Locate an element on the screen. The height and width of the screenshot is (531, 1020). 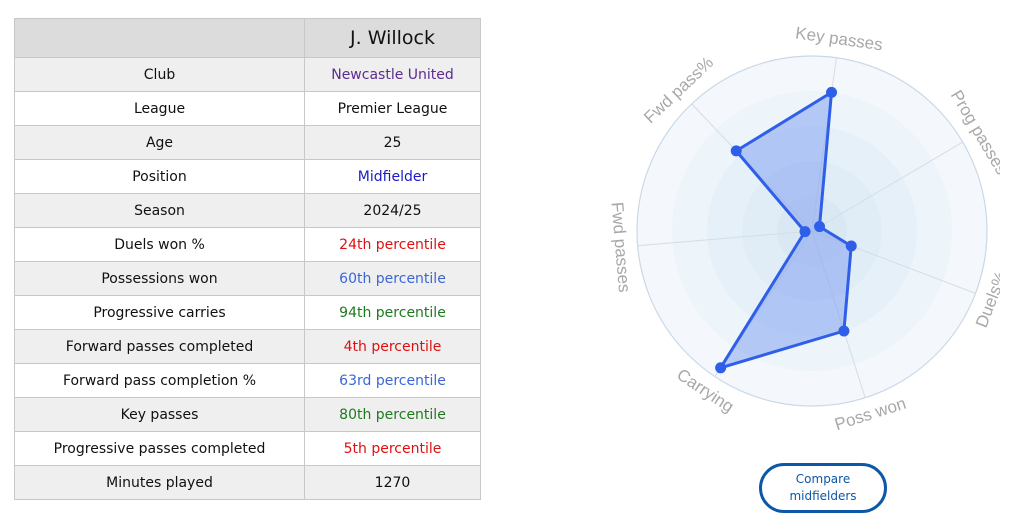
row-label: League is located at coordinates (159, 108).